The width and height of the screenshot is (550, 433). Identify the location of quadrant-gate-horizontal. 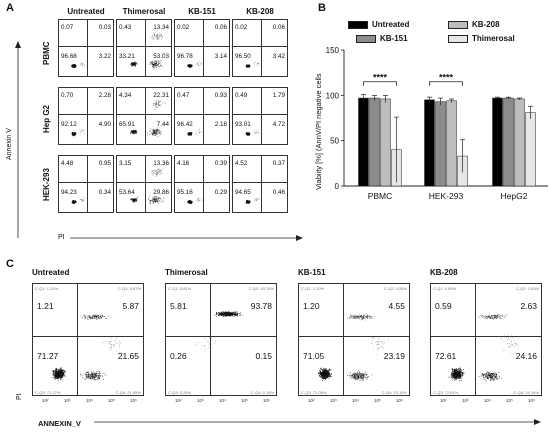
(144, 46).